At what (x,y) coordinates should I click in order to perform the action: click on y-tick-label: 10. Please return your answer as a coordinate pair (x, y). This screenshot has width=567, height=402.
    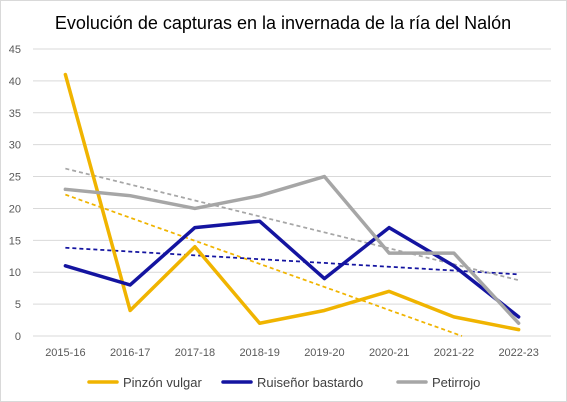
    Looking at the image, I should click on (15, 273).